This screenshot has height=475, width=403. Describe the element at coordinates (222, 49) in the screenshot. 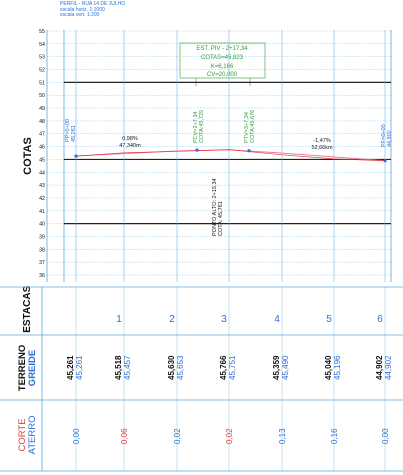

I see `curve-box-station: EST. PIV - 2+17,34` at that location.